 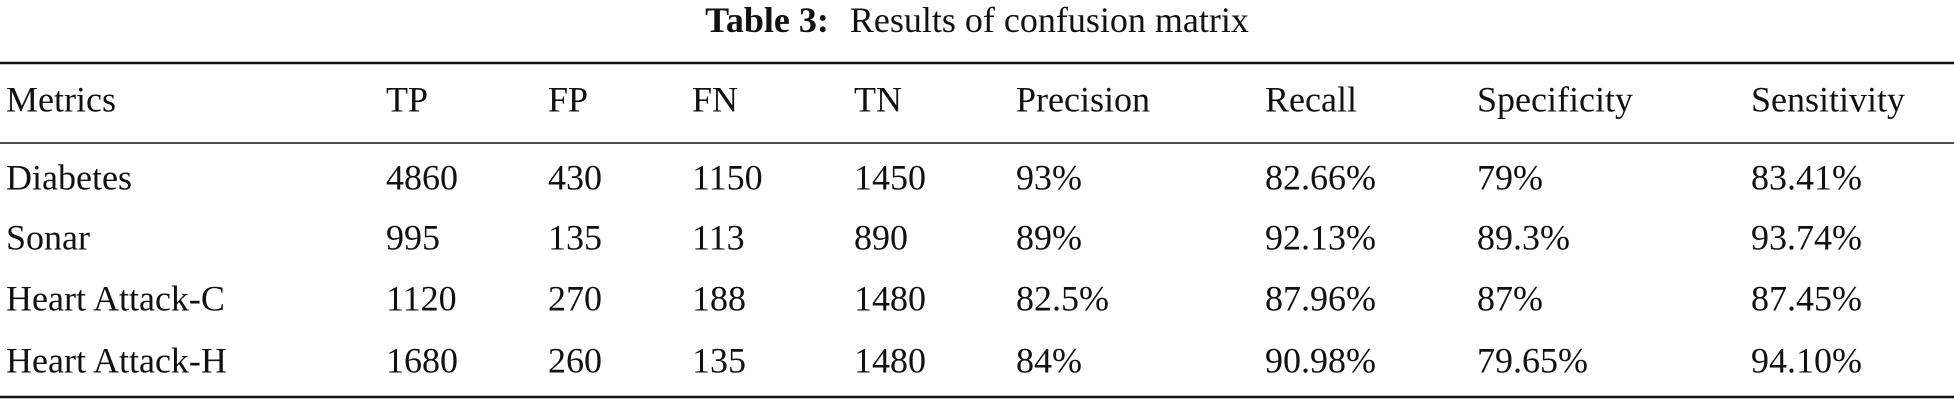 I want to click on table-cell: 87%, so click(x=1510, y=298).